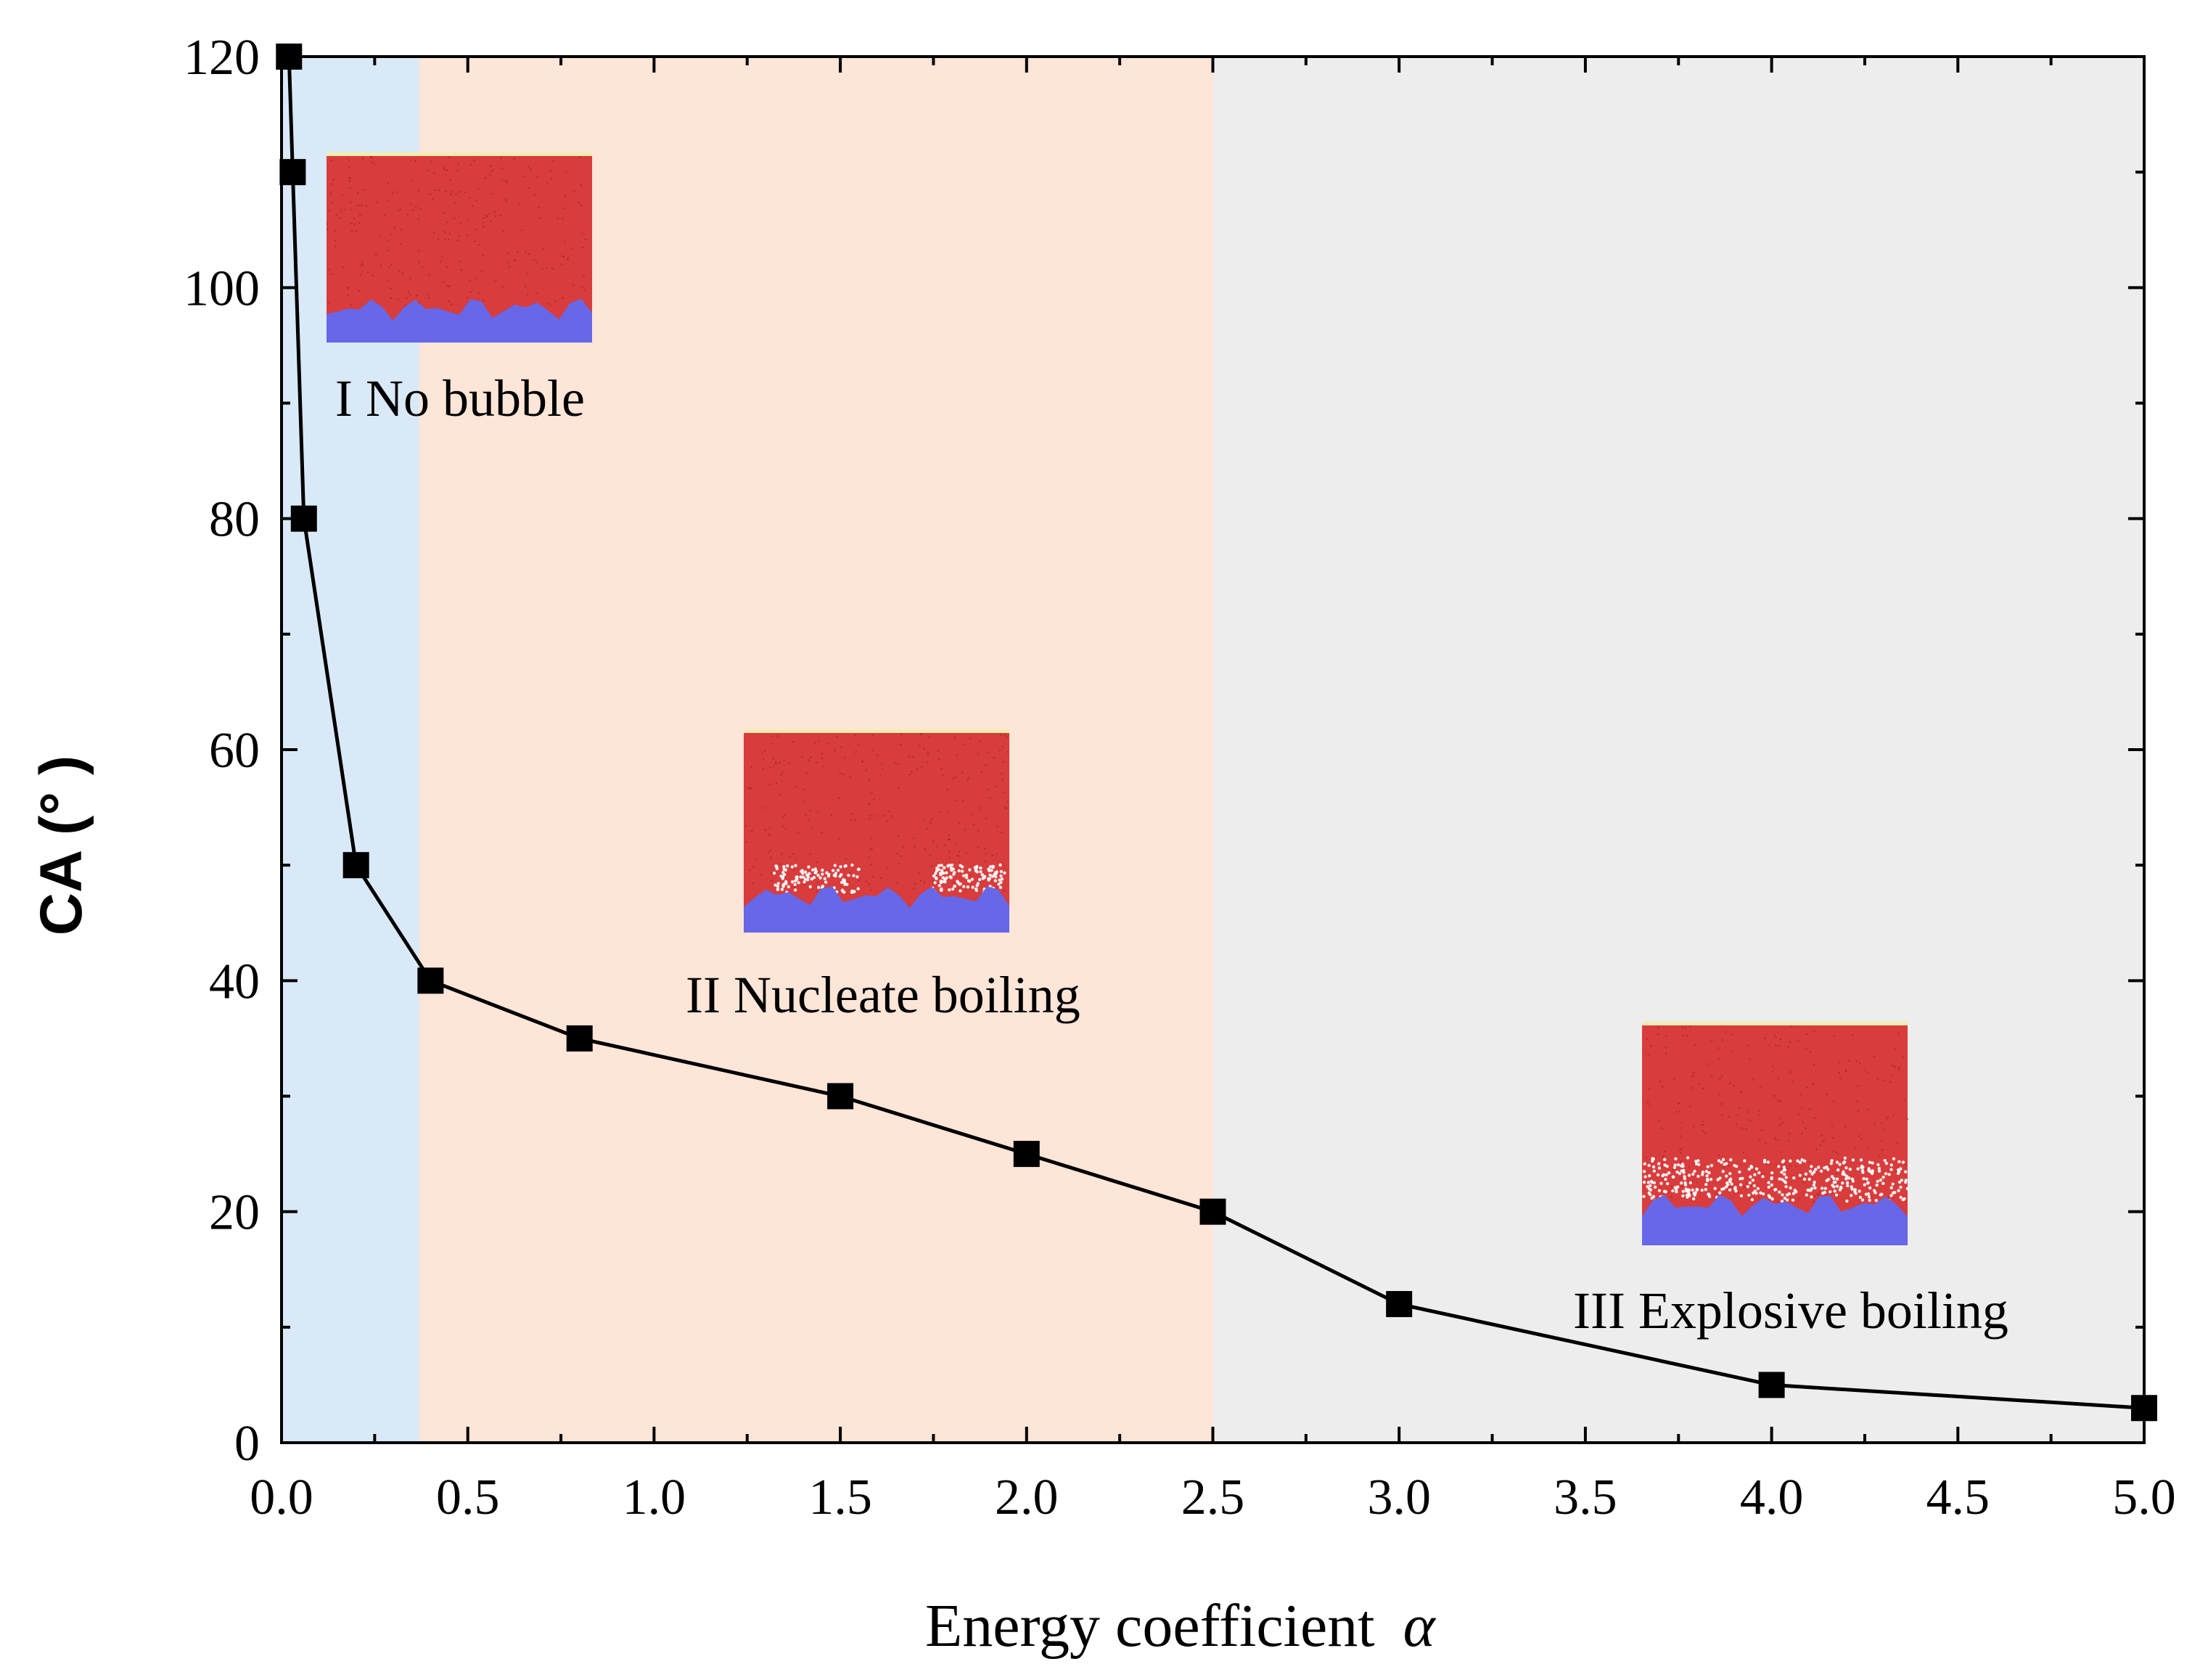  Describe the element at coordinates (235, 982) in the screenshot. I see `y-tick-label: 40` at that location.